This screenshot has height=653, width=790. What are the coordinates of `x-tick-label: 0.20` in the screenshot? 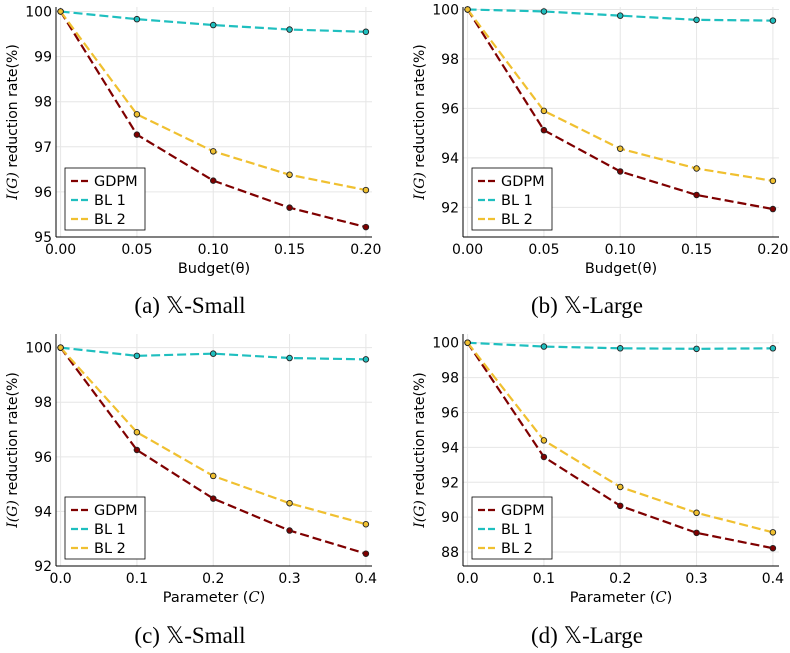 It's located at (772, 250).